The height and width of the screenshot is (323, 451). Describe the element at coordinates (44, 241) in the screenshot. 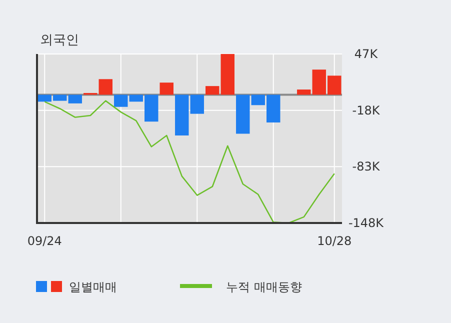

I see `x-tick-label: 09/24` at that location.